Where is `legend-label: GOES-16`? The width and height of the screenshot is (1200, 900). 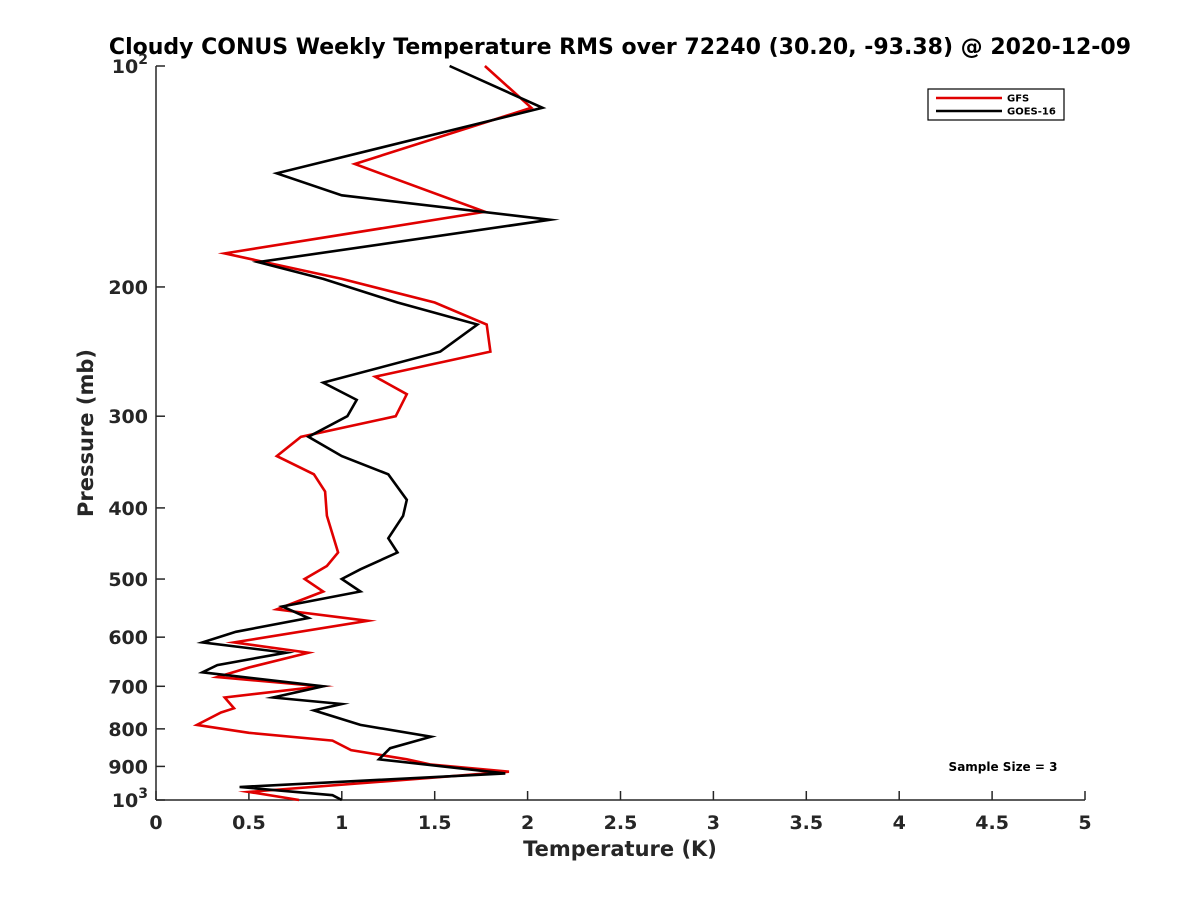 legend-label: GOES-16 is located at coordinates (1031, 112).